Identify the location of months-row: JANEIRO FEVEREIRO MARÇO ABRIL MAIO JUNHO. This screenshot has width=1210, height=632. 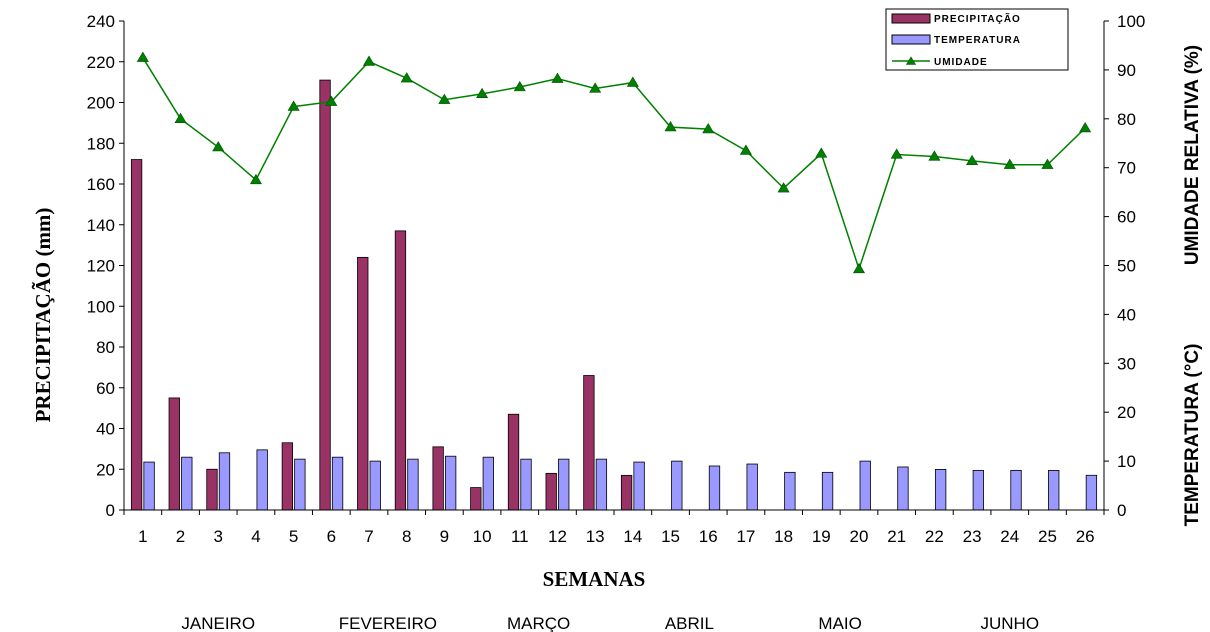
(610, 623).